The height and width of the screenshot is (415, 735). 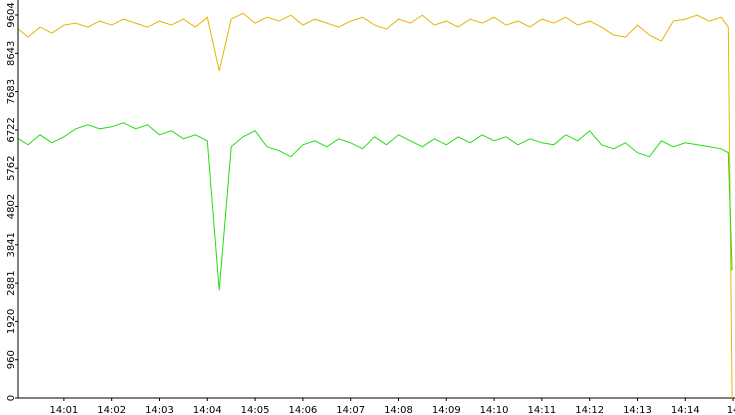 I want to click on x-tick-label: 14:11, so click(x=541, y=410).